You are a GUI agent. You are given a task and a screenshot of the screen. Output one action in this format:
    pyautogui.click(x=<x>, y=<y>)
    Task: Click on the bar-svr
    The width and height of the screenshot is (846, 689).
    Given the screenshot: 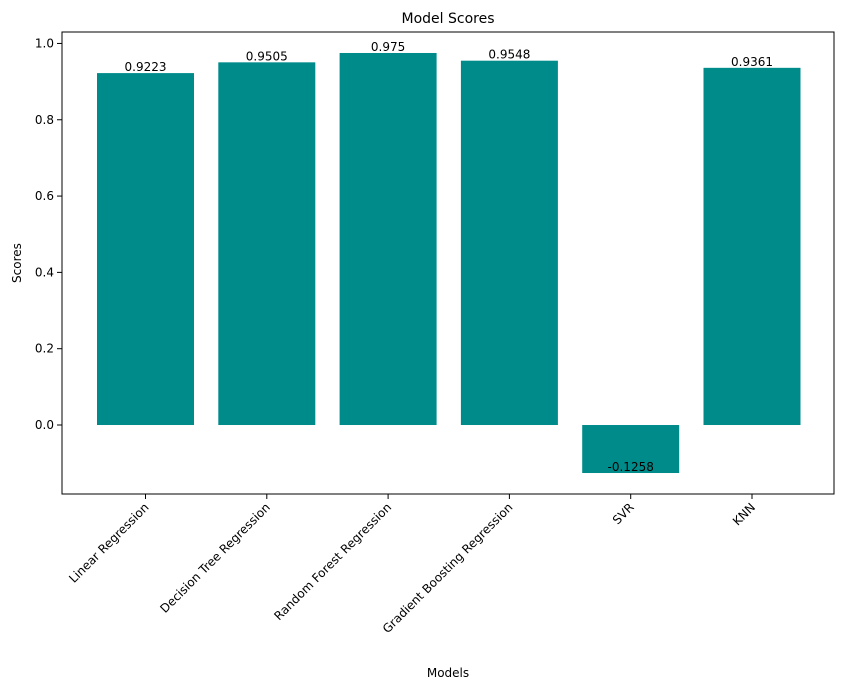 What is the action you would take?
    pyautogui.click(x=631, y=449)
    